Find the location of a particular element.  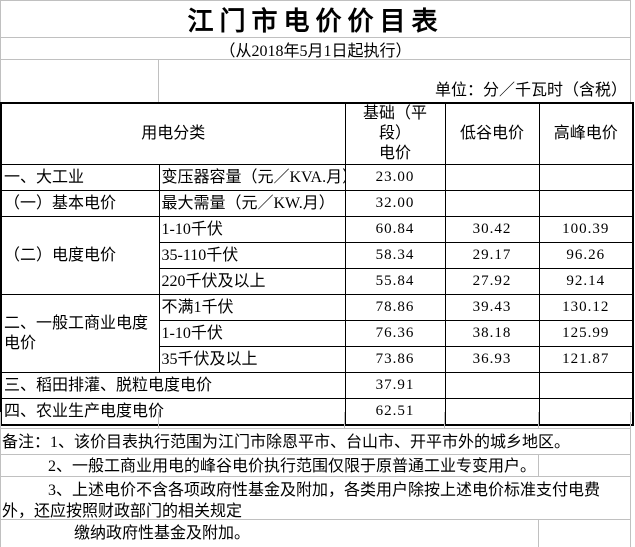

col-header-base-price: 基础（平段） 电价 is located at coordinates (395, 133).